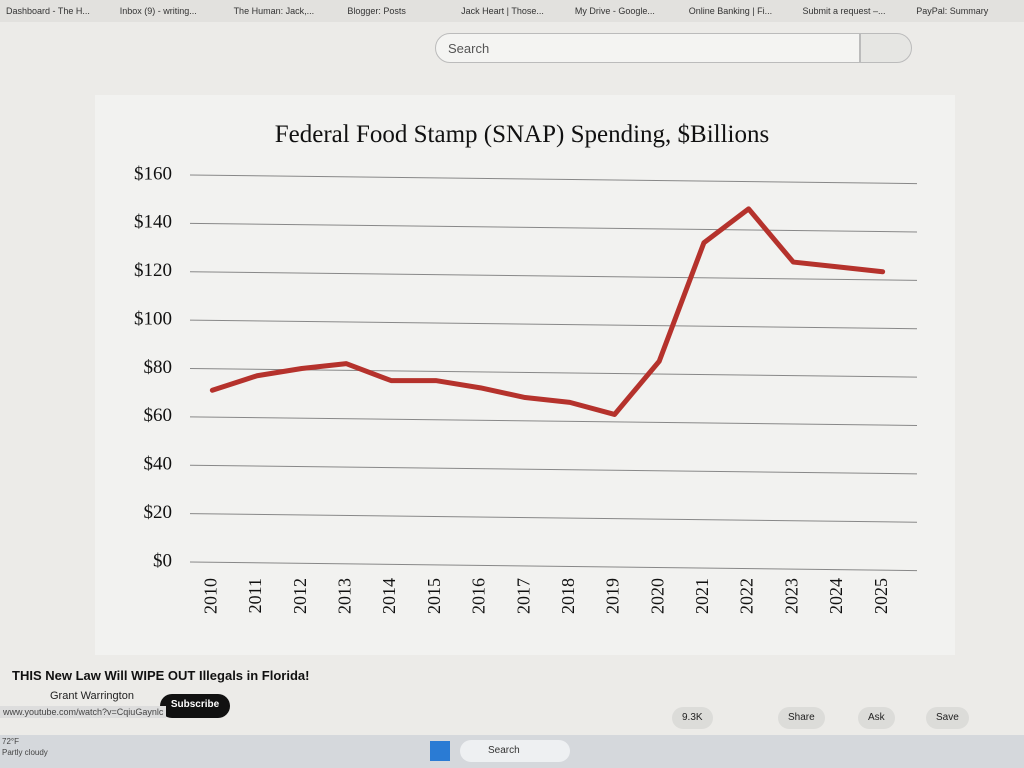 This screenshot has width=1024, height=768. I want to click on taskbar-search: Search, so click(515, 751).